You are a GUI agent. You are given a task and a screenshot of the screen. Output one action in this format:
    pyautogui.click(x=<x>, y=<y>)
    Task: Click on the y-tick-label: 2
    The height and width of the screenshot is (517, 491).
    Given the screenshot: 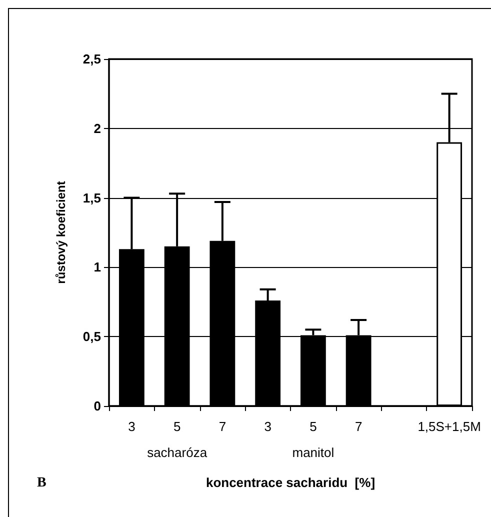 What is the action you would take?
    pyautogui.click(x=97, y=128)
    